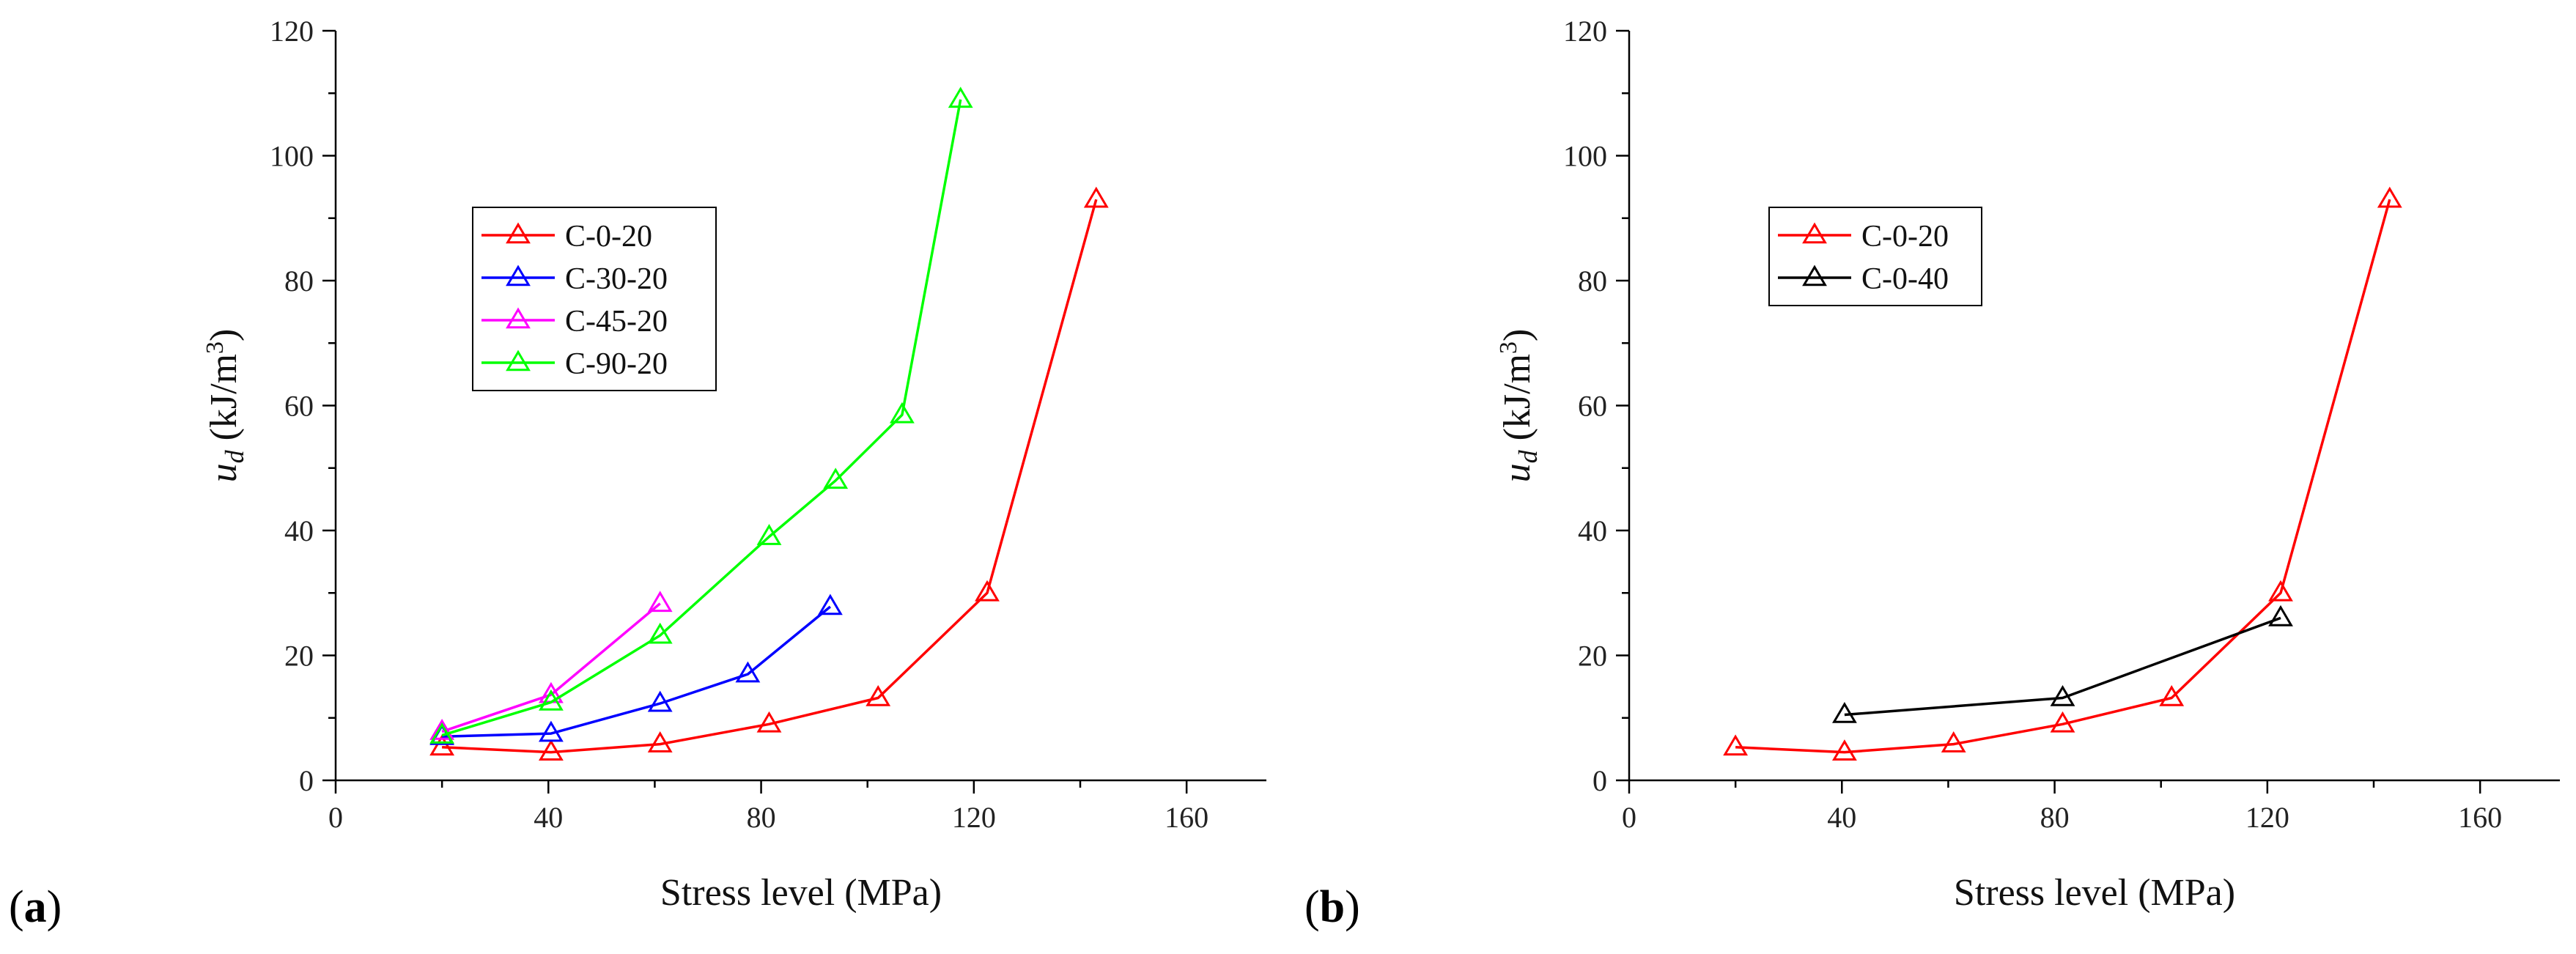 This screenshot has height=954, width=2576. I want to click on y-tick-label: 40, so click(299, 530).